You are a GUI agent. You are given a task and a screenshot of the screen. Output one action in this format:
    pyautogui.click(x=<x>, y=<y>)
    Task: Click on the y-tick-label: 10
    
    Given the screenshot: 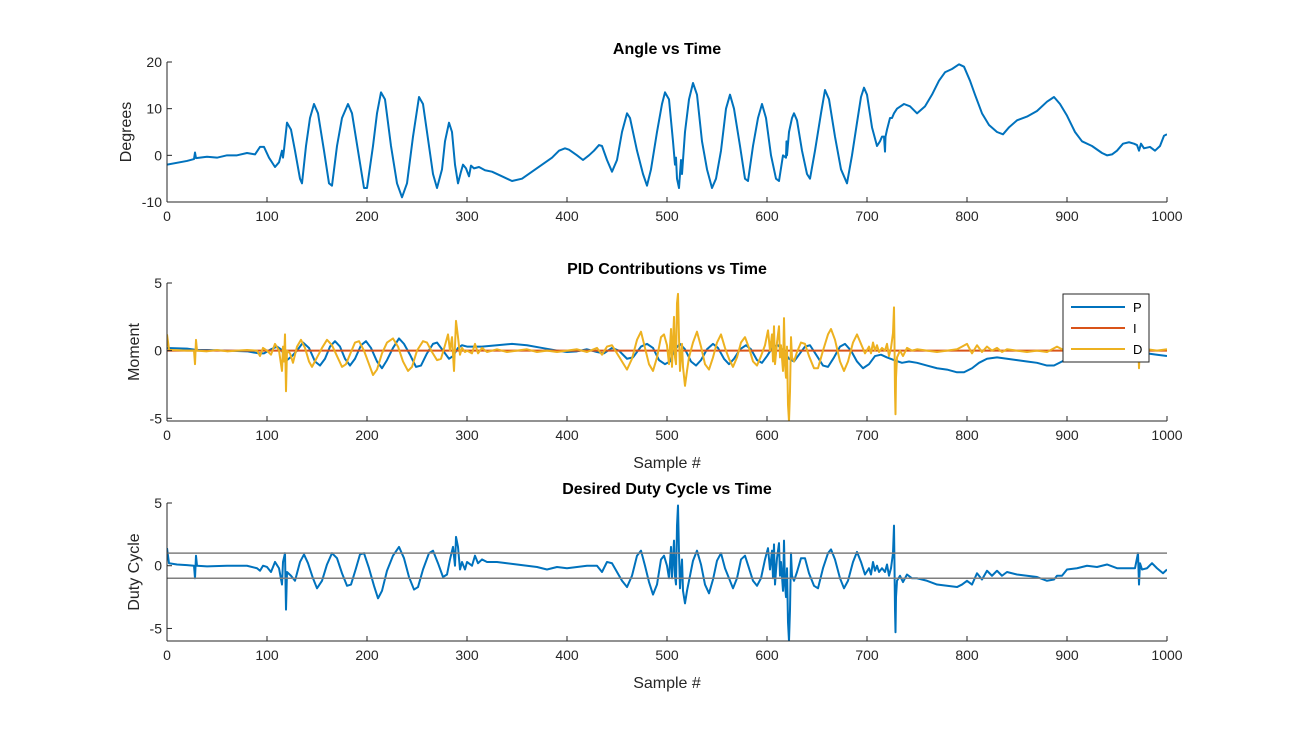 What is the action you would take?
    pyautogui.click(x=154, y=109)
    